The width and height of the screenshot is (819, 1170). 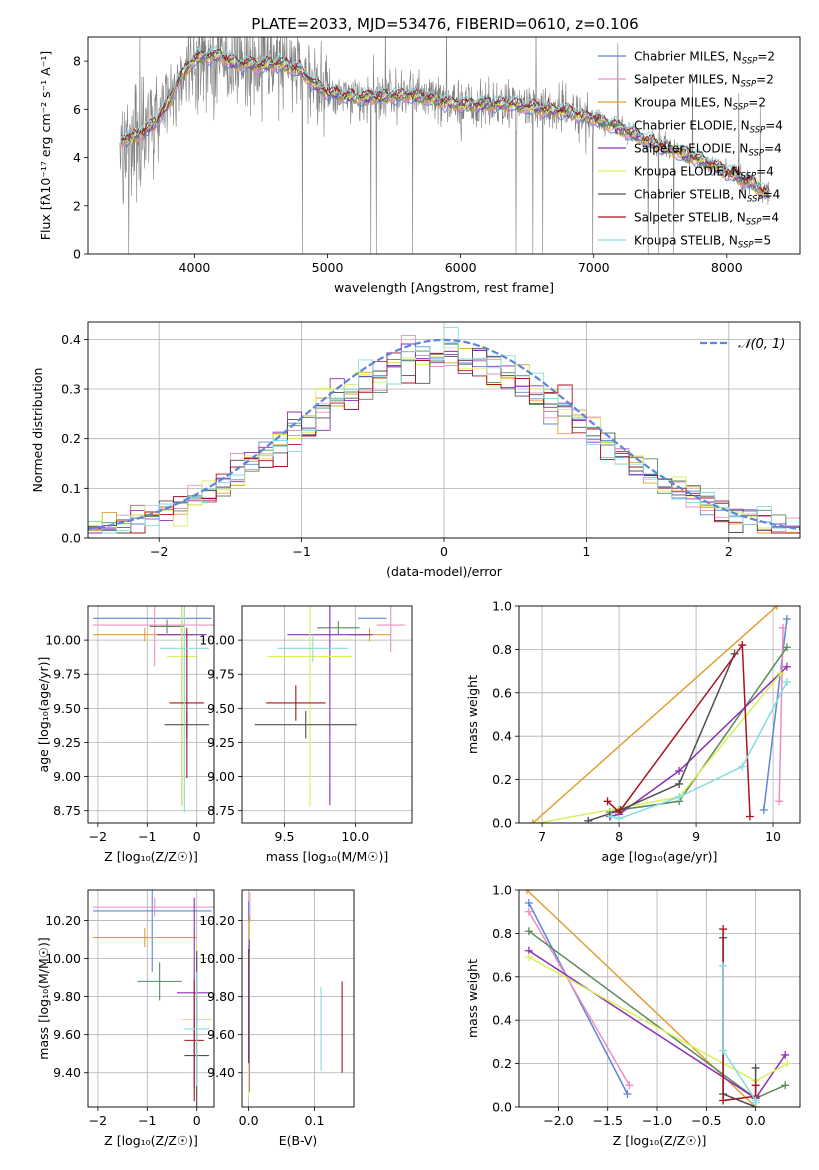 I want to click on weight-line-salpeter-elodie, so click(x=698, y=742).